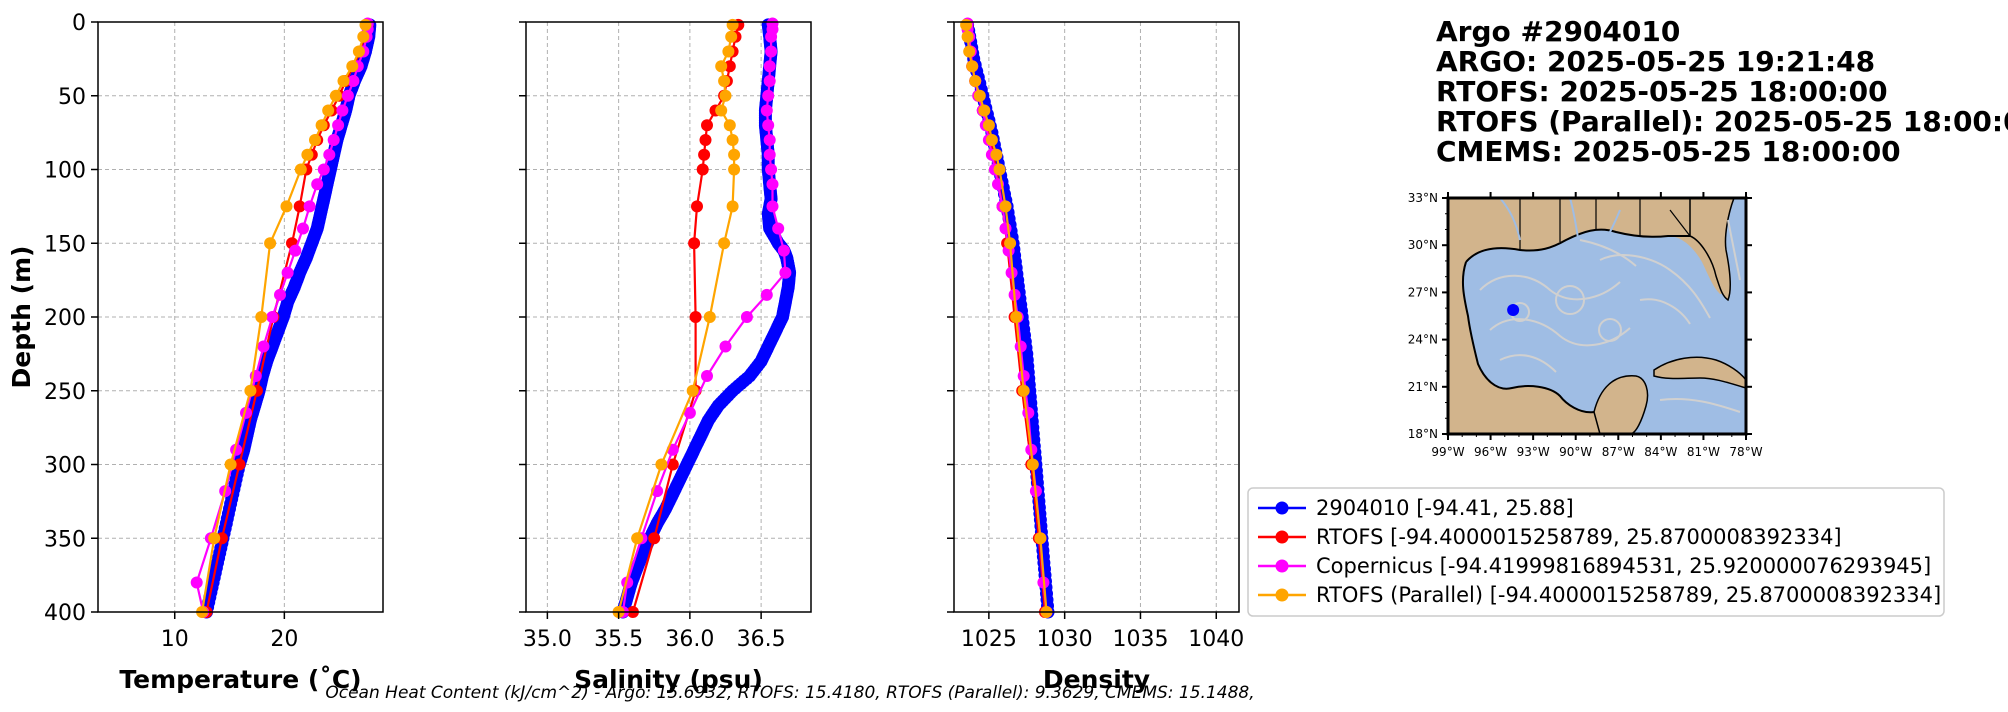 The image size is (2008, 712). What do you see at coordinates (1691, 411) in the screenshot?
I see `map-caribbean` at bounding box center [1691, 411].